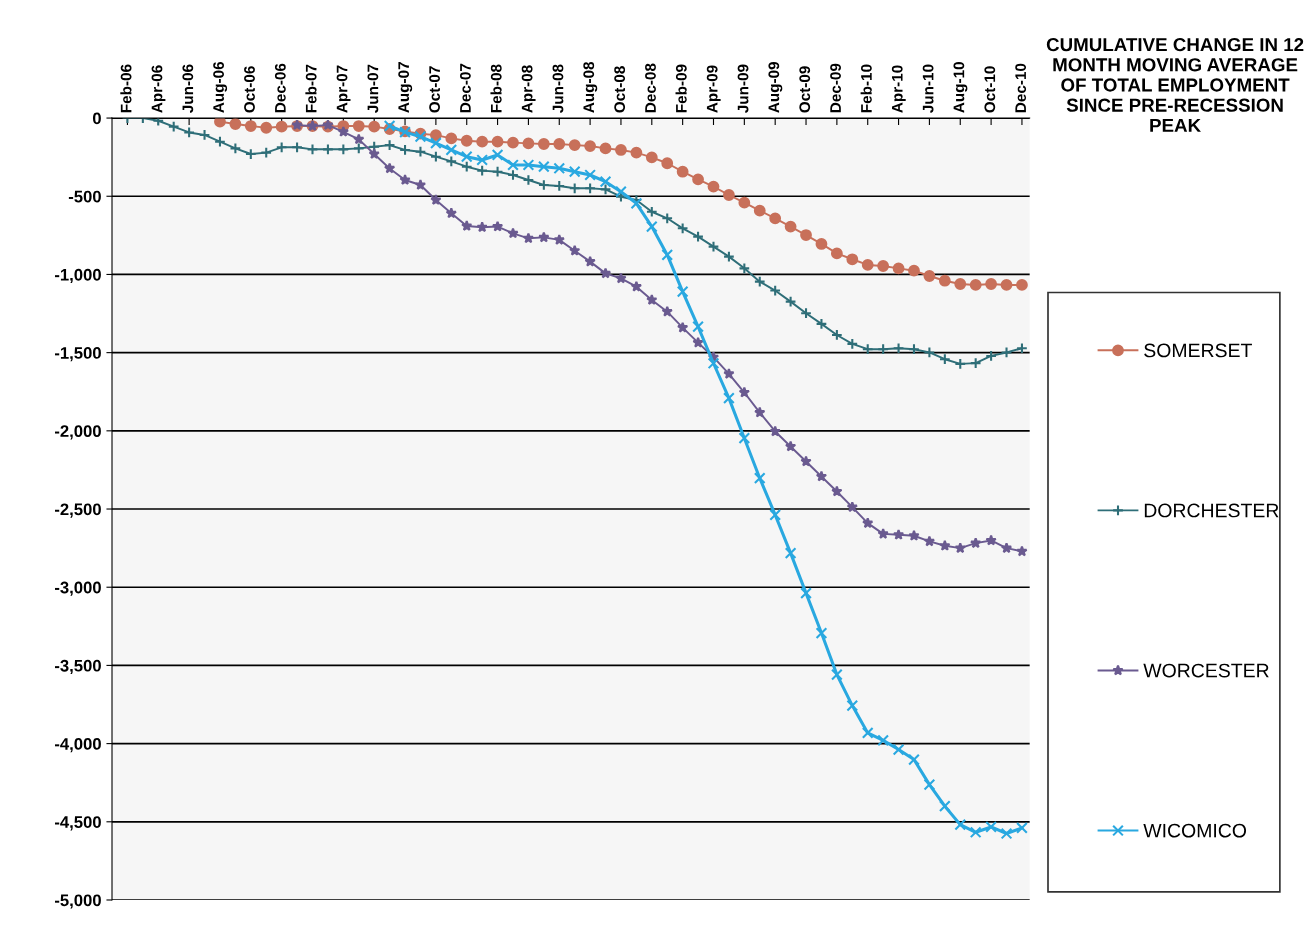 The height and width of the screenshot is (937, 1310). Describe the element at coordinates (96, 118) in the screenshot. I see `y-tick-label: 0` at that location.